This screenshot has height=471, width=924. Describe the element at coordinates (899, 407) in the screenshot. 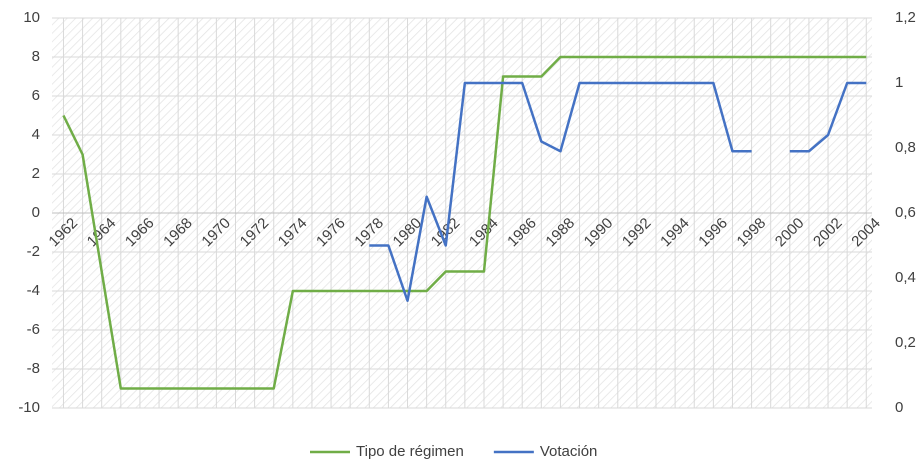

I see `y2-tick-label: 0` at that location.